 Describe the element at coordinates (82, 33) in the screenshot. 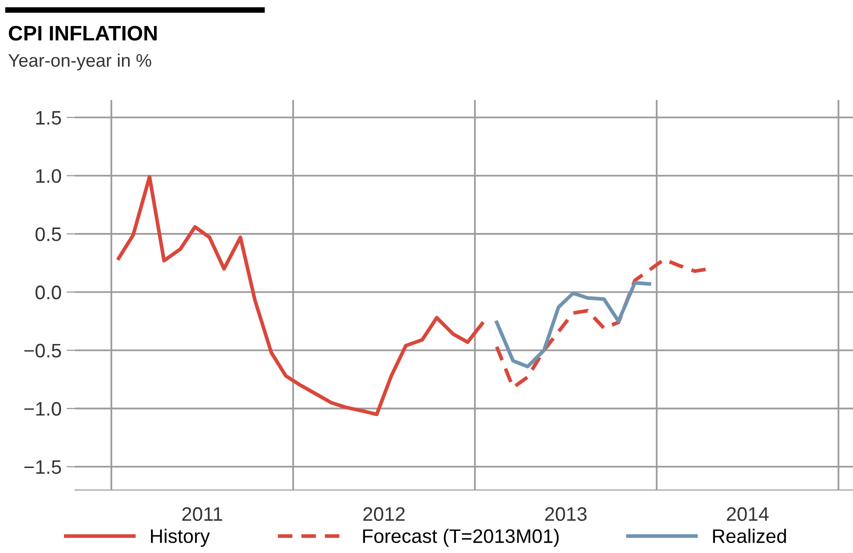

I see `chart-title: CPI INFLATION` at that location.